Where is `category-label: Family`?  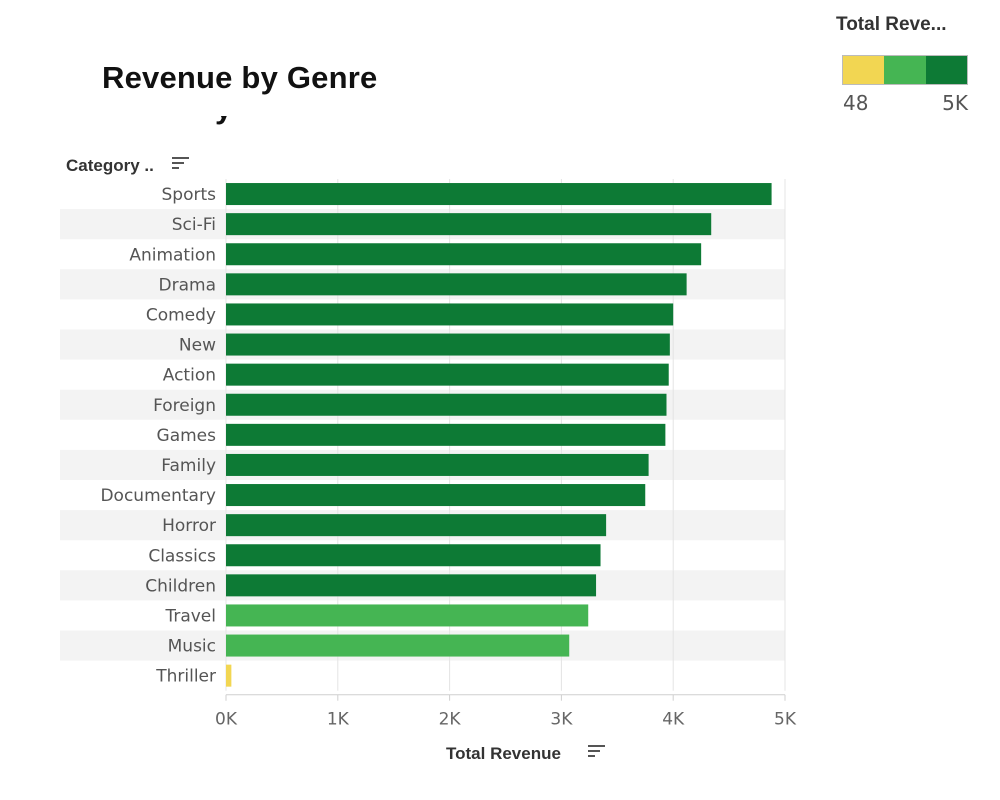 category-label: Family is located at coordinates (188, 466).